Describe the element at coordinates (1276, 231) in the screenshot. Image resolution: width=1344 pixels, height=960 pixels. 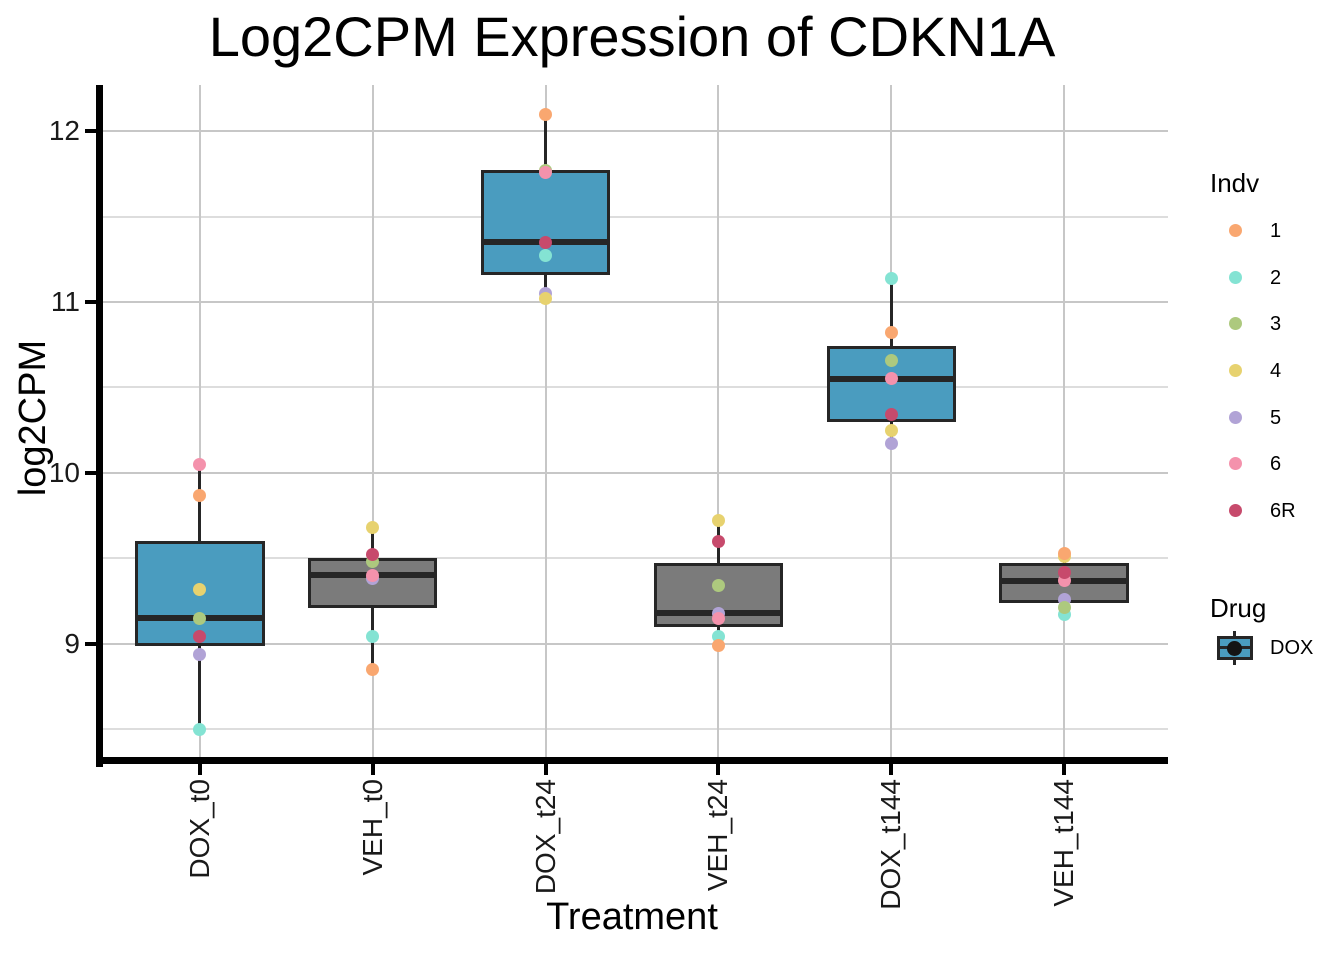
I see `legend-item-label: 1` at that location.